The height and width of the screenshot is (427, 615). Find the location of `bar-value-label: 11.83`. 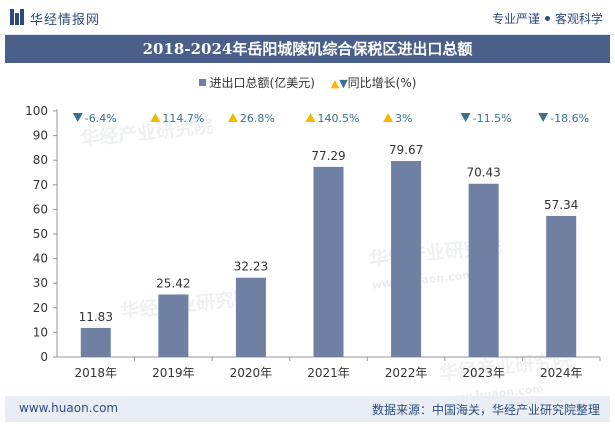

bar-value-label: 11.83 is located at coordinates (96, 317).